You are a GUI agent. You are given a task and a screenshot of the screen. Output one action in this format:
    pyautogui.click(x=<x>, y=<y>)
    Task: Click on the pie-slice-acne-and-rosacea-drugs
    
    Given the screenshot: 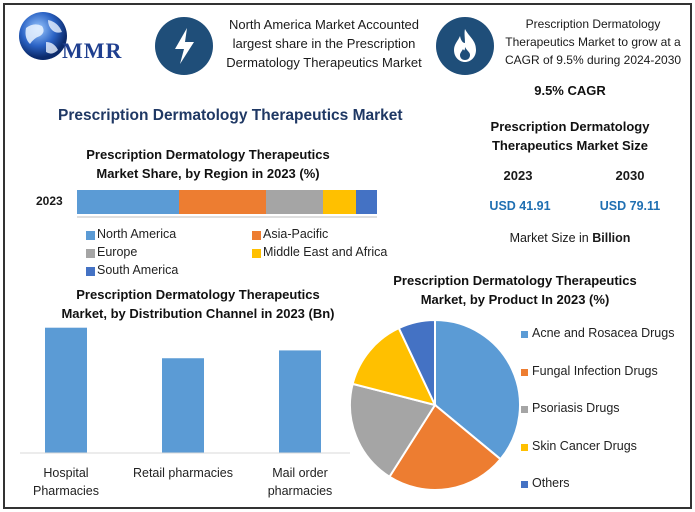 What is the action you would take?
    pyautogui.click(x=477, y=389)
    